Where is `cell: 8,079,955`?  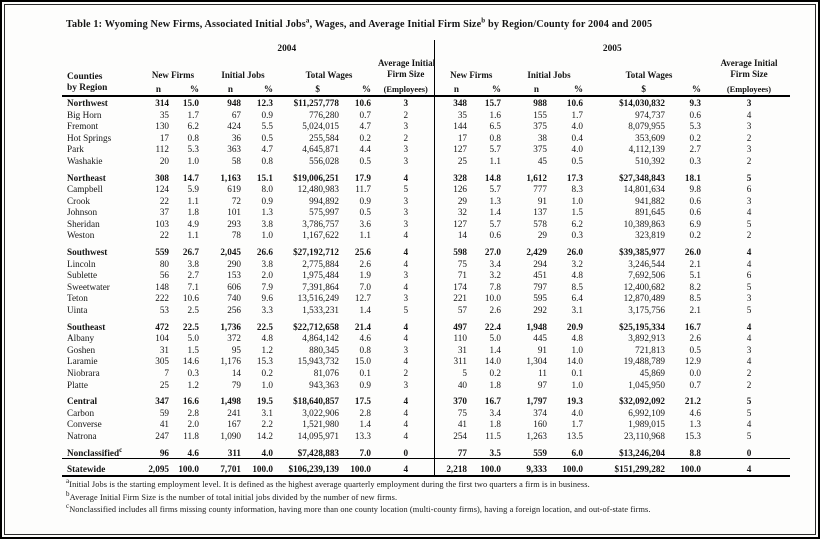 cell: 8,079,955 is located at coordinates (646, 126).